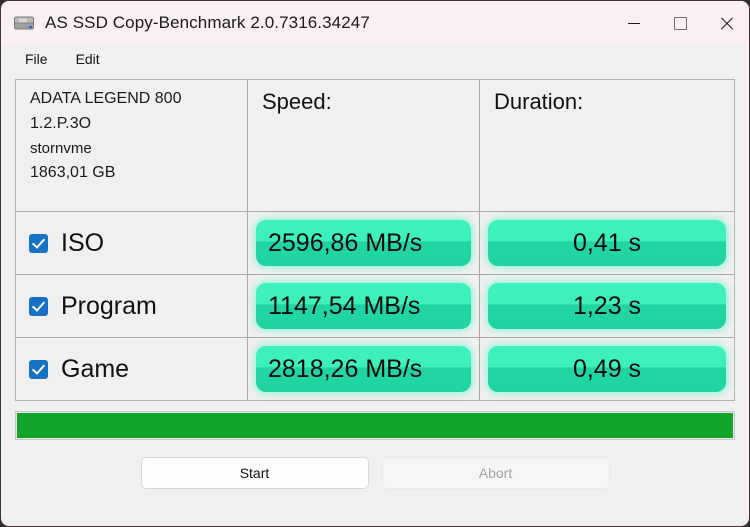  I want to click on drive-driver: stornvme, so click(61, 148).